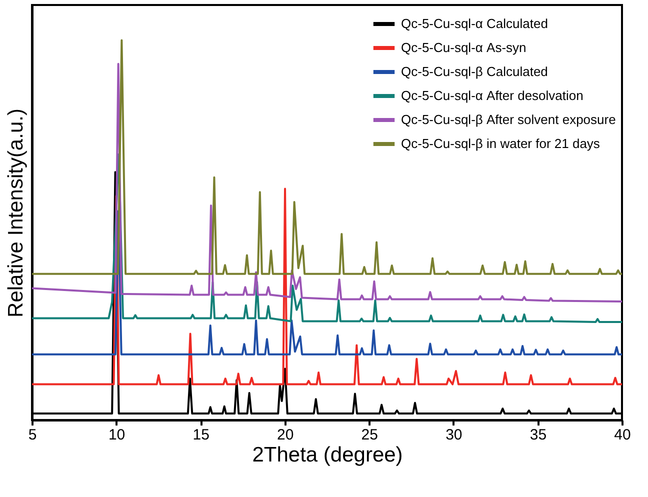  I want to click on x-tick-label: 10, so click(117, 435).